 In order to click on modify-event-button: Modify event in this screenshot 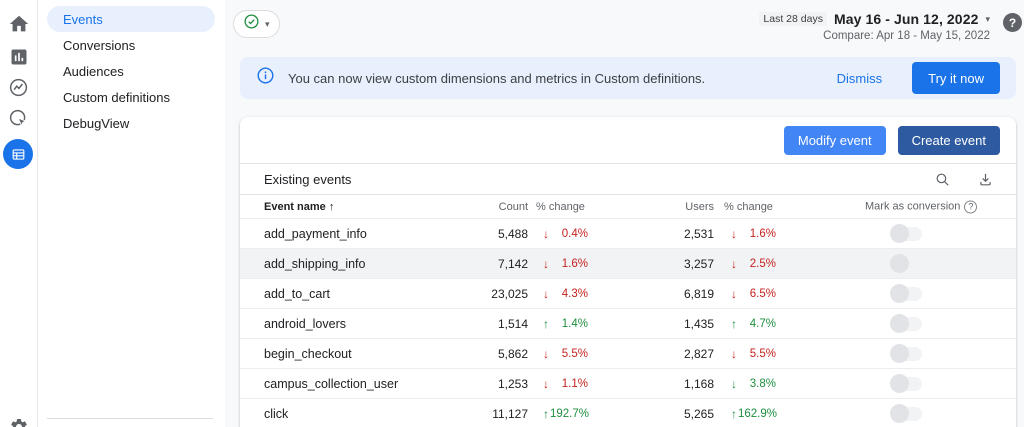, I will do `click(834, 140)`.